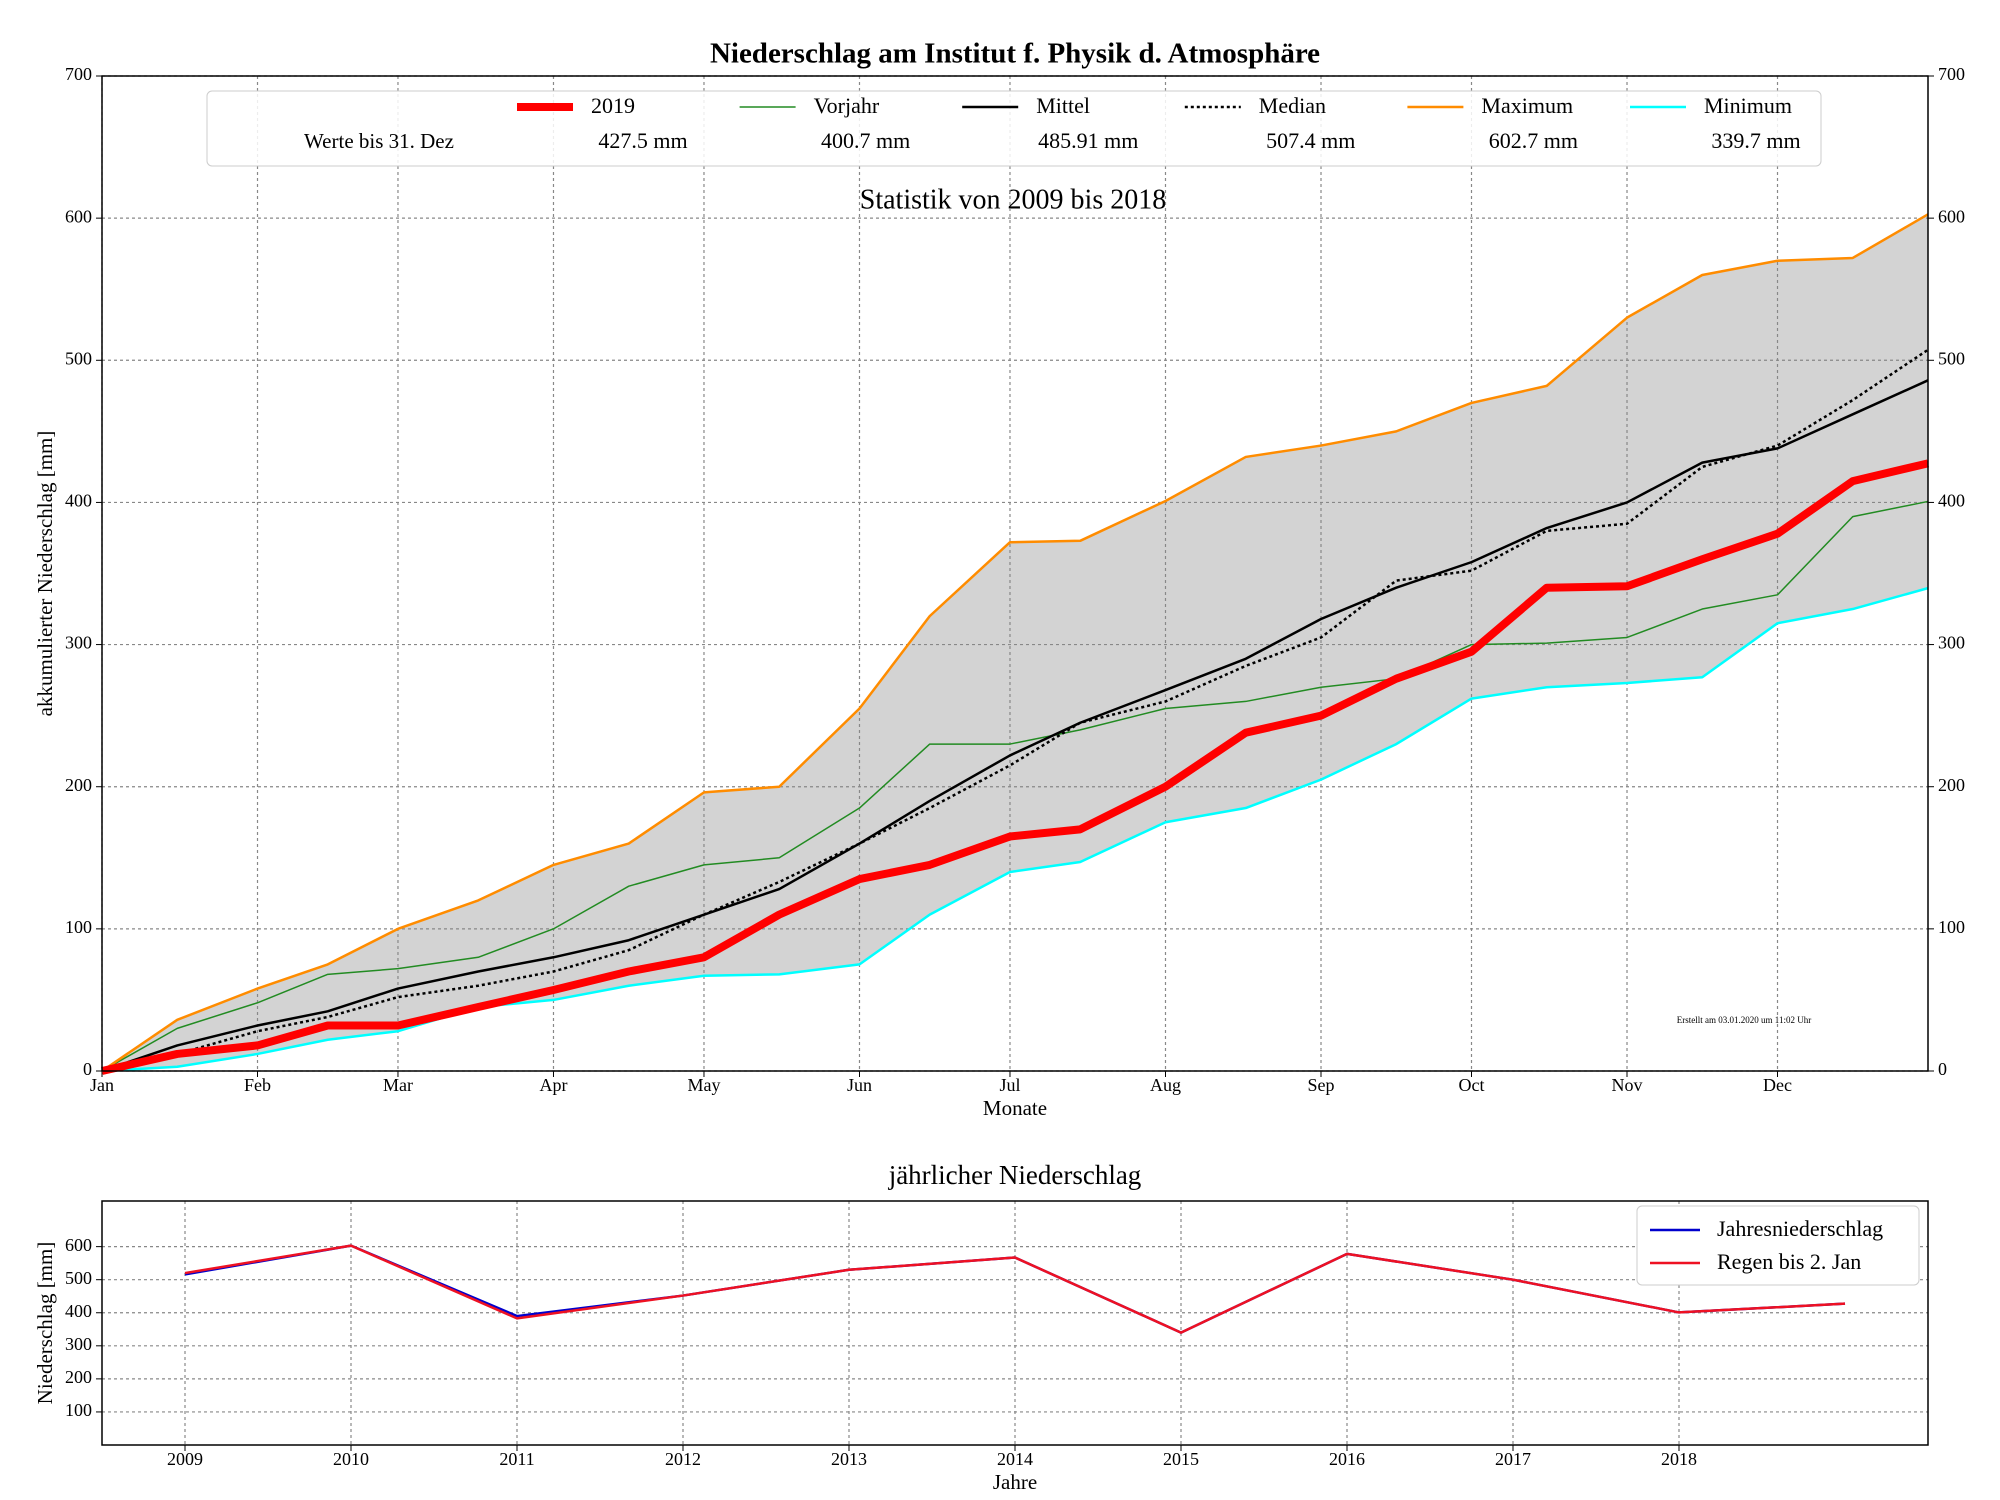  I want to click on y2-tick-label: 300, so click(1951, 643).